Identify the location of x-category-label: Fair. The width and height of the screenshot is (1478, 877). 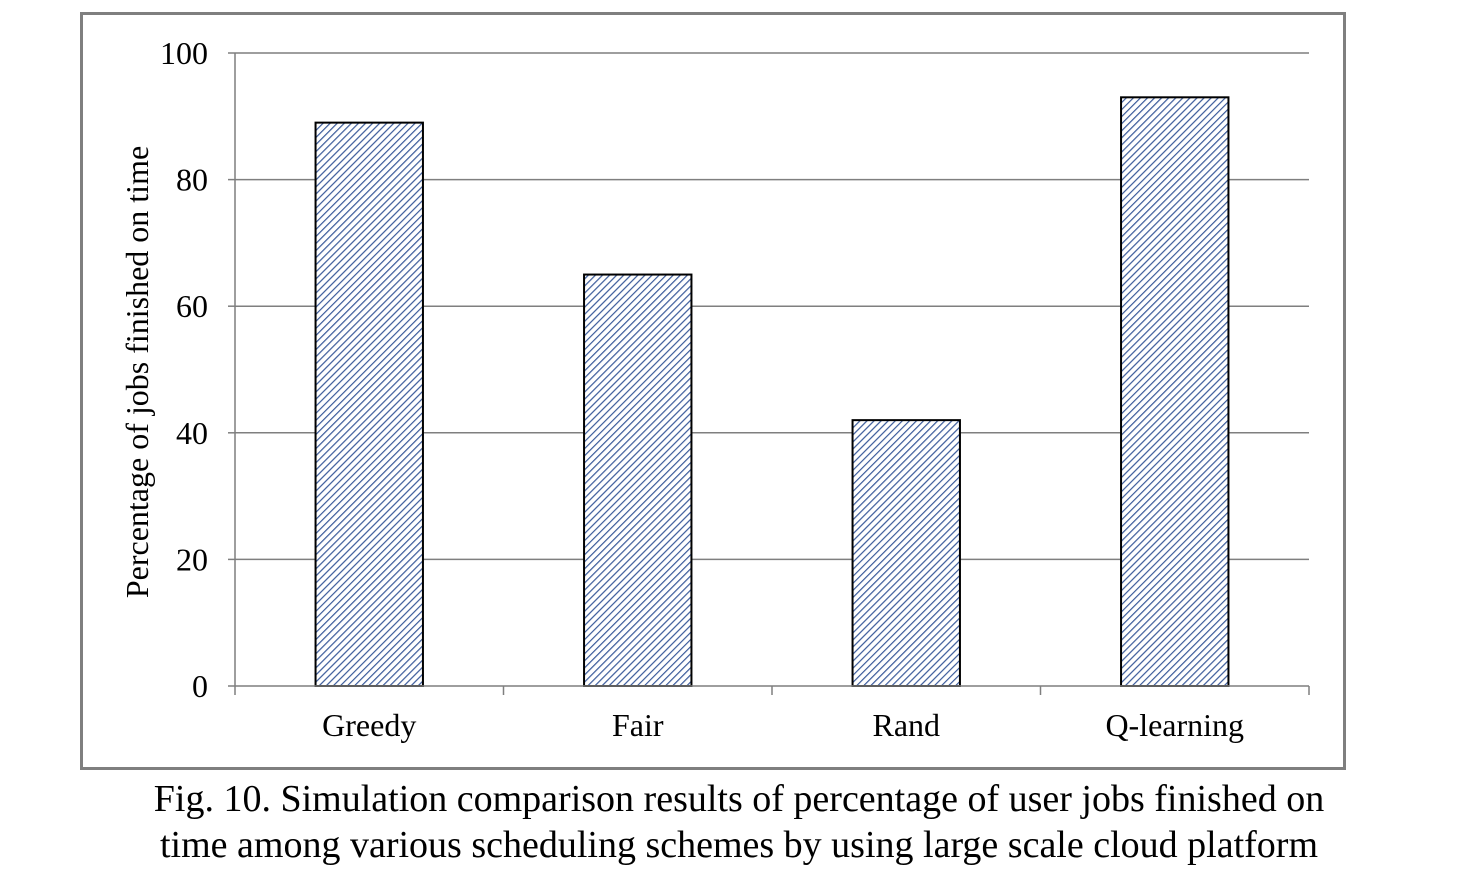
(638, 725).